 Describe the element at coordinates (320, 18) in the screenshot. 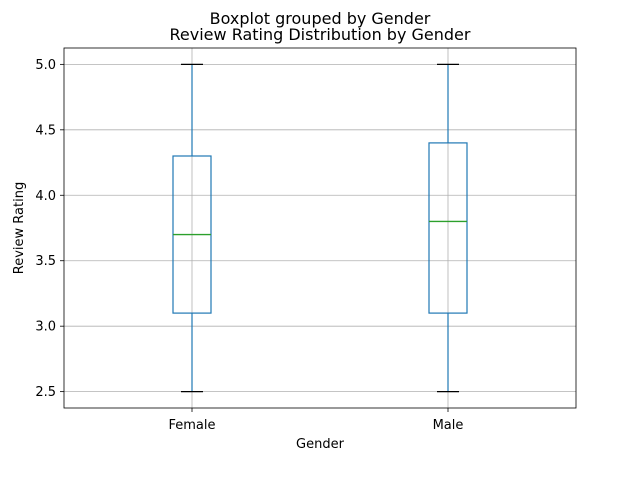

I see `chart-suptitle: Boxplot grouped by Gender` at that location.